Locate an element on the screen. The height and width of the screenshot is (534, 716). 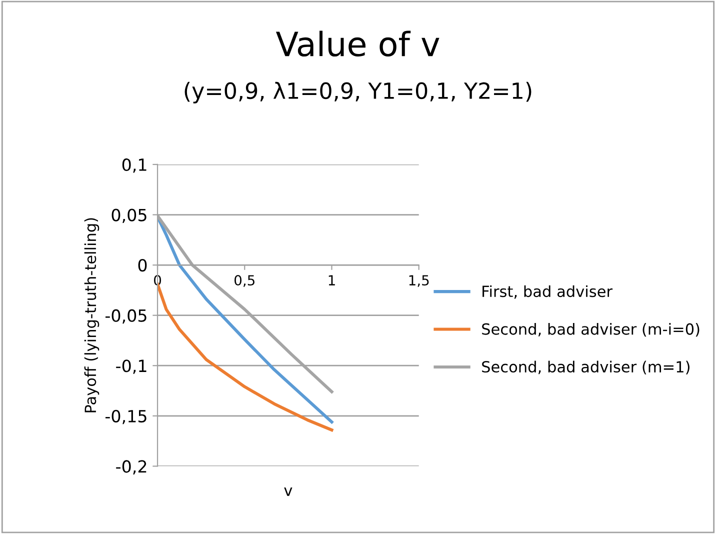
x-tick-label: 1 is located at coordinates (331, 280).